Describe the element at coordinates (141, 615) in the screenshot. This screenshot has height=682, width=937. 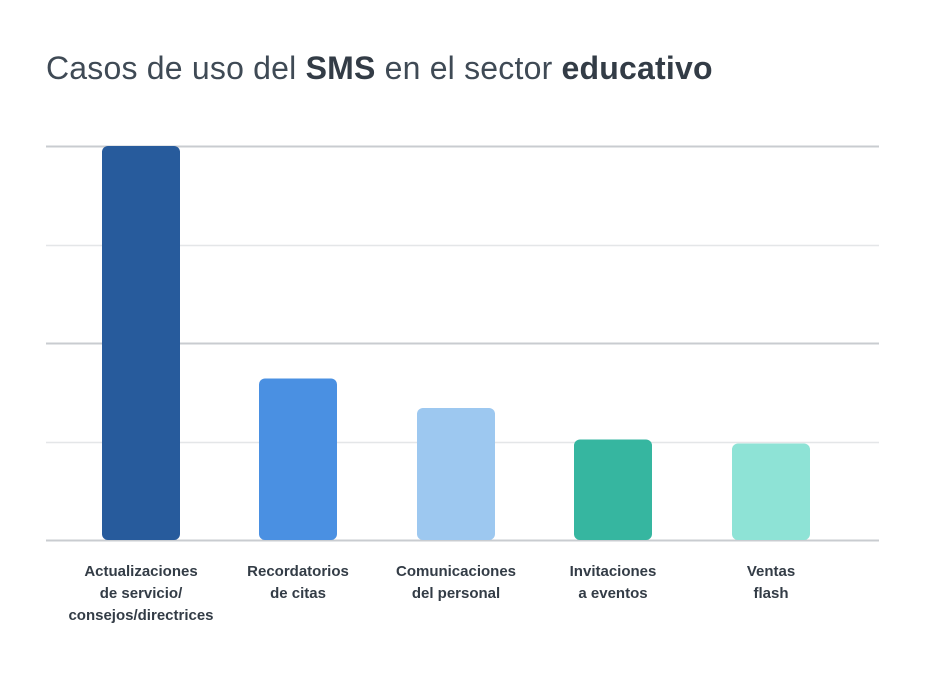
I see `x-tick-label-line: consejos/directrices` at that location.